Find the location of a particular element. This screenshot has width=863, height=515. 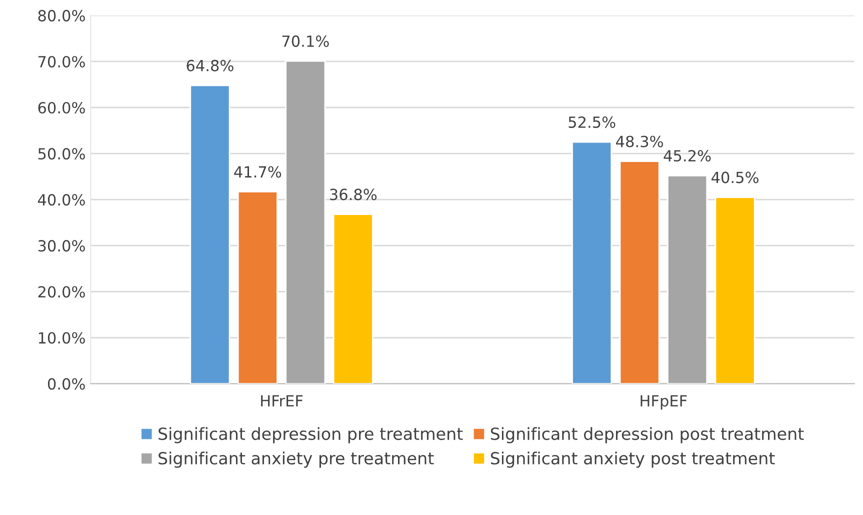

x-tick-label: HFrEF is located at coordinates (282, 400).